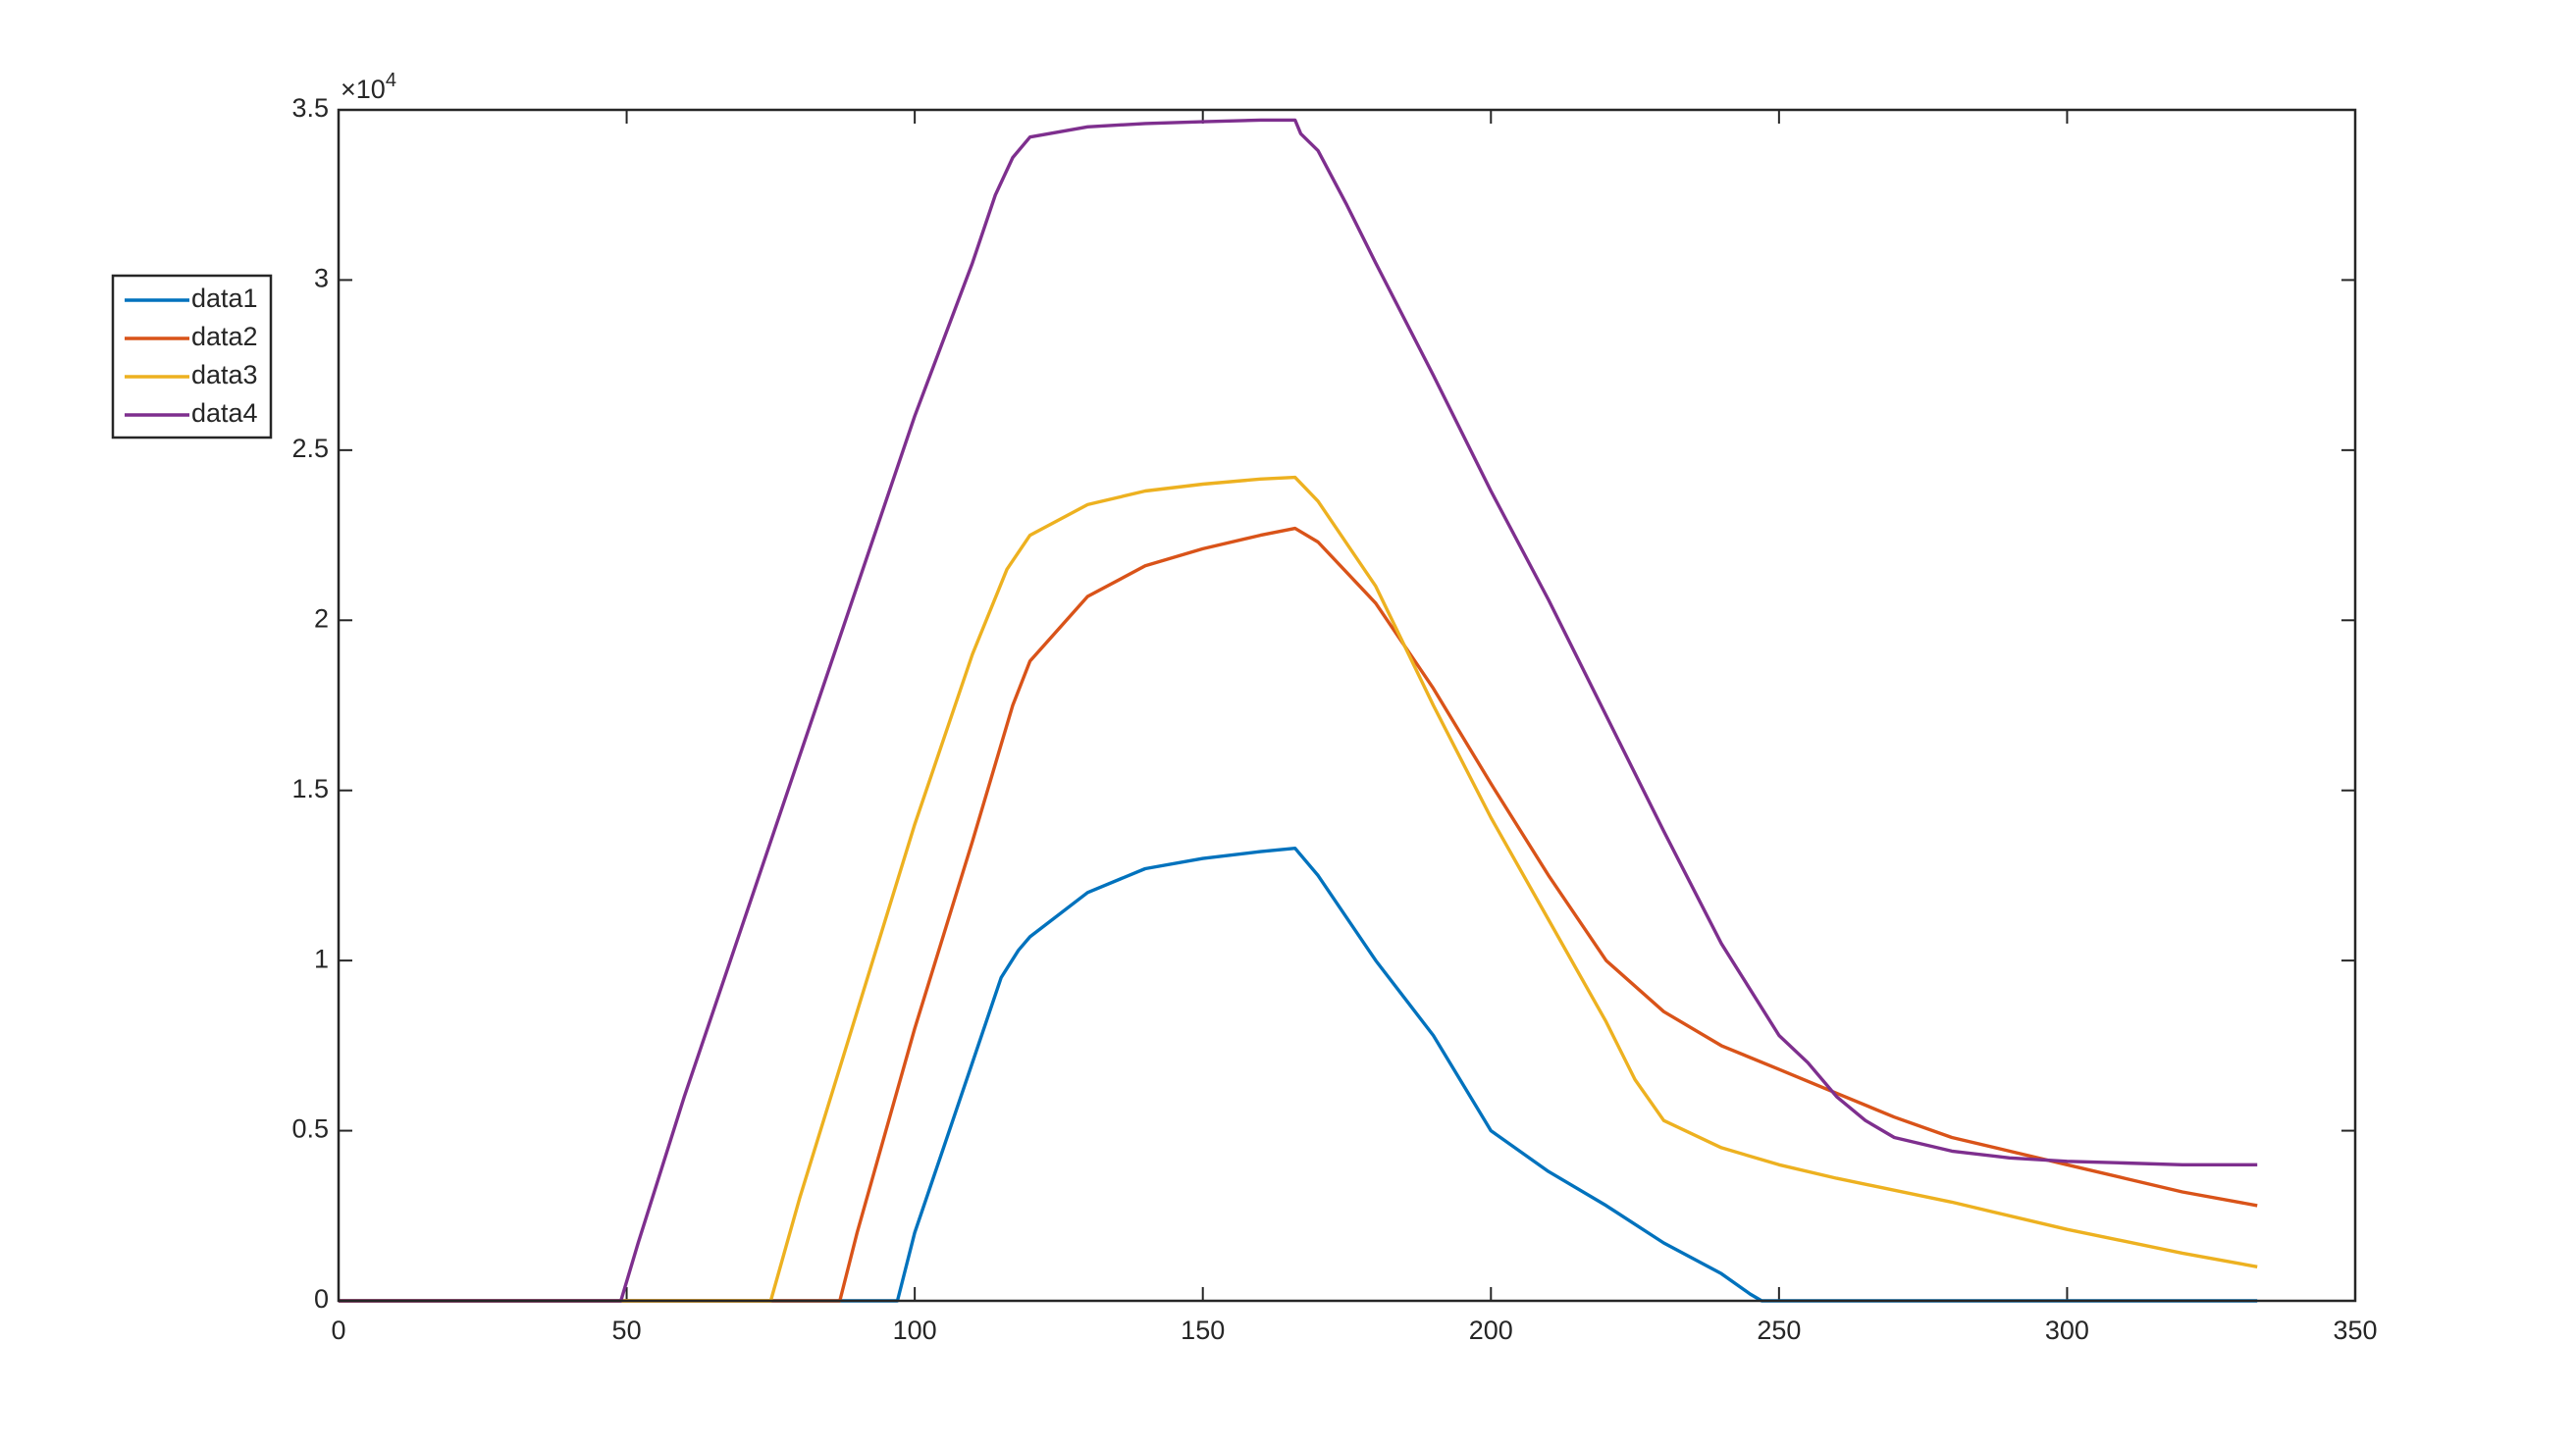 The image size is (2576, 1447). I want to click on y-multiplier-exponent: 4, so click(391, 80).